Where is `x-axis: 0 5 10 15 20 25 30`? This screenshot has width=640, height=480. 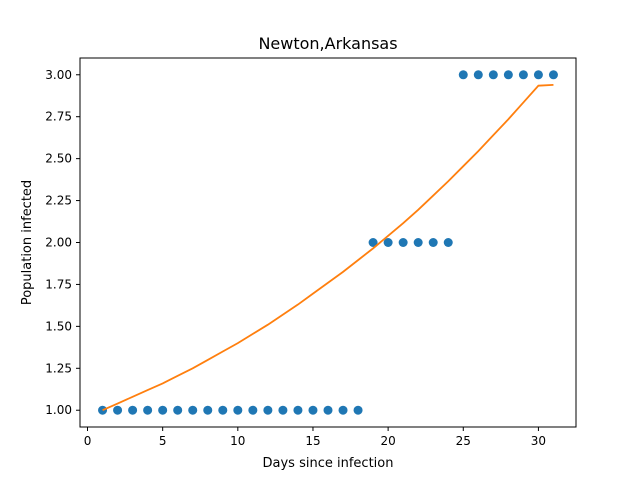
x-axis: 0 5 10 15 20 25 30 is located at coordinates (315, 437).